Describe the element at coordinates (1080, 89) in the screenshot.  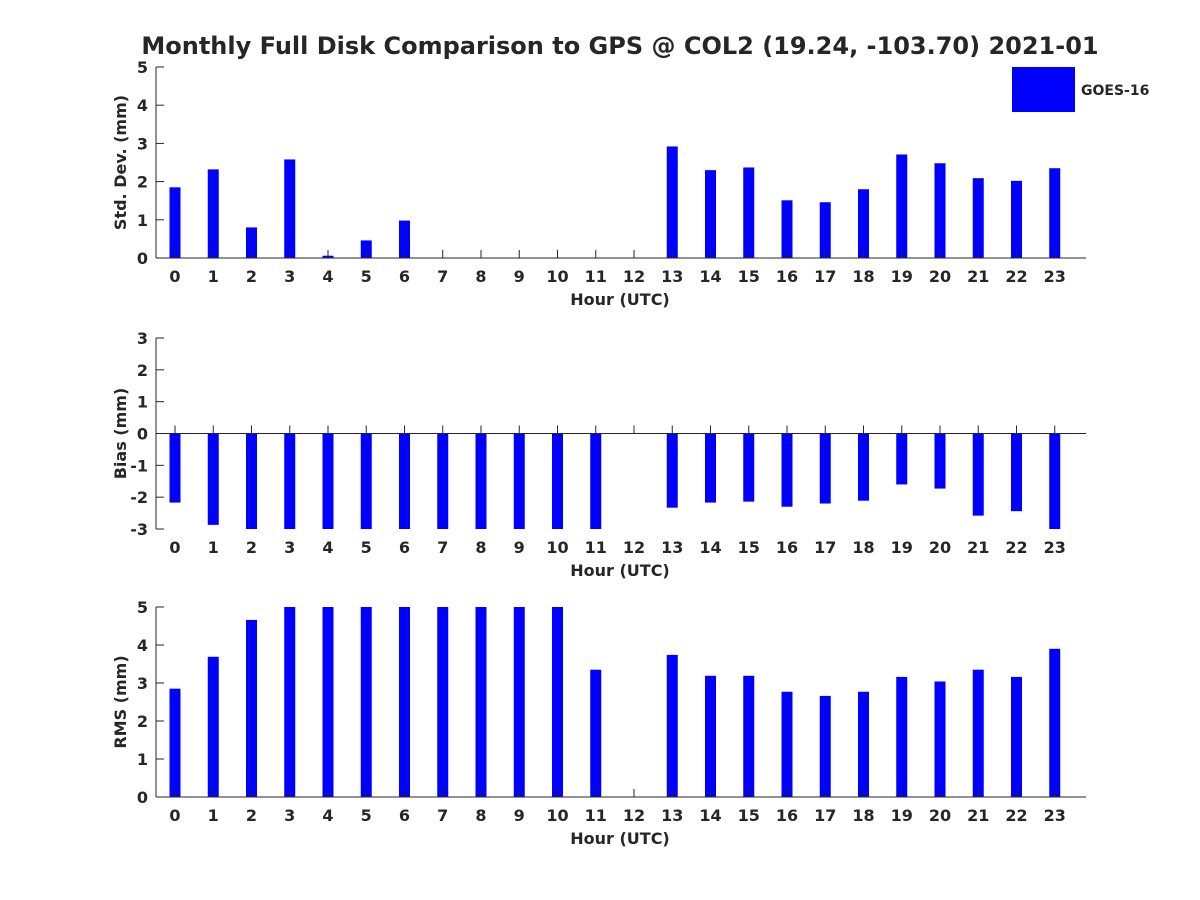
I see `legend: GOES-16` at that location.